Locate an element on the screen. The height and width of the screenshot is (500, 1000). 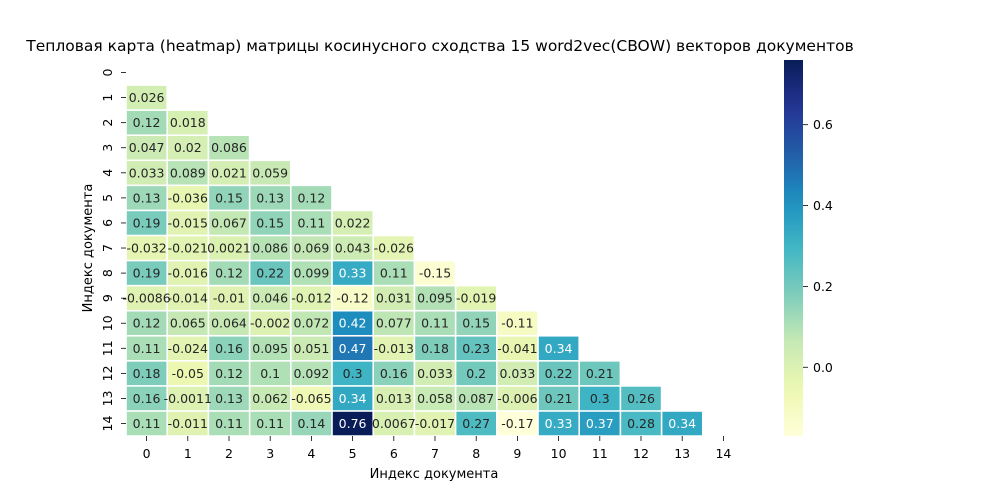
heatmap-cell-label: 0.1 is located at coordinates (270, 373).